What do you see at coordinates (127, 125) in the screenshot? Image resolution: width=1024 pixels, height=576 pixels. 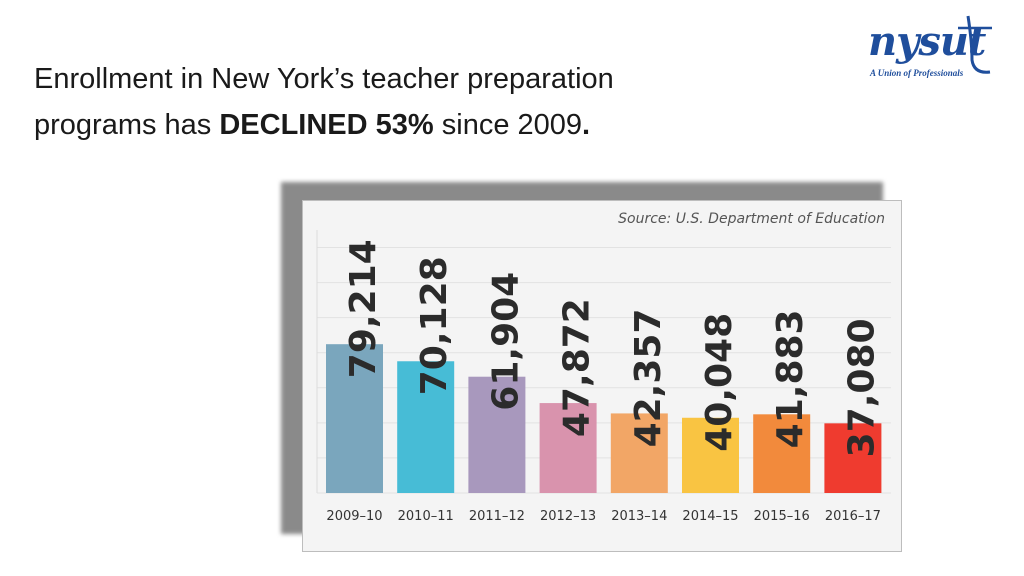 I see `title-text-pre: programs has` at bounding box center [127, 125].